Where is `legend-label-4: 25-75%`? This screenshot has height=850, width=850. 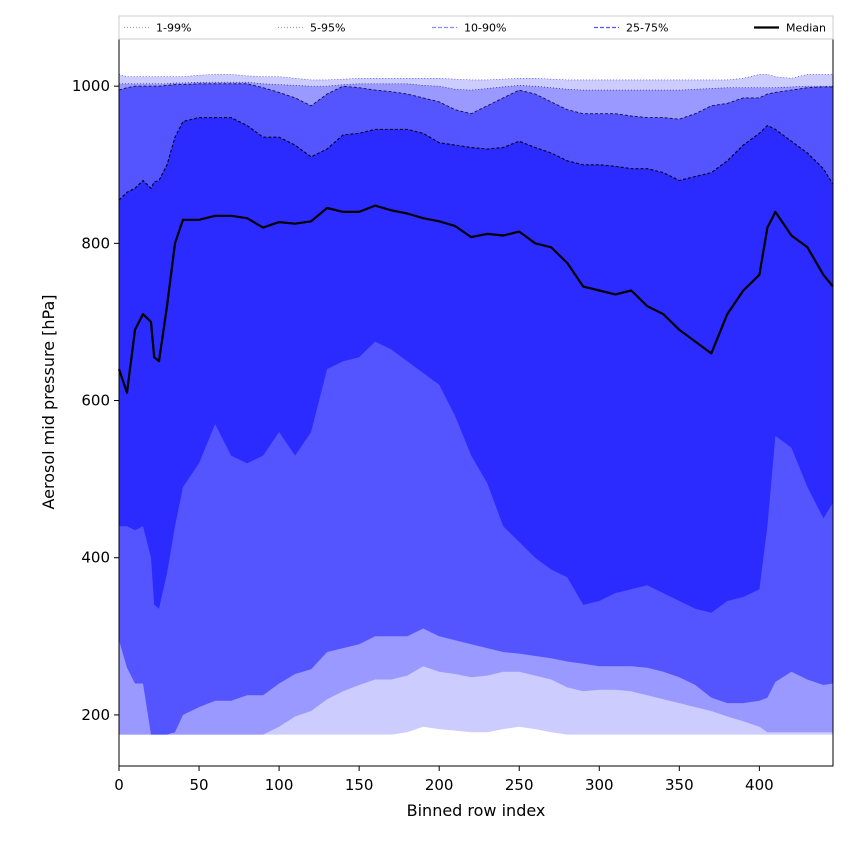
legend-label-4: 25-75% is located at coordinates (647, 28).